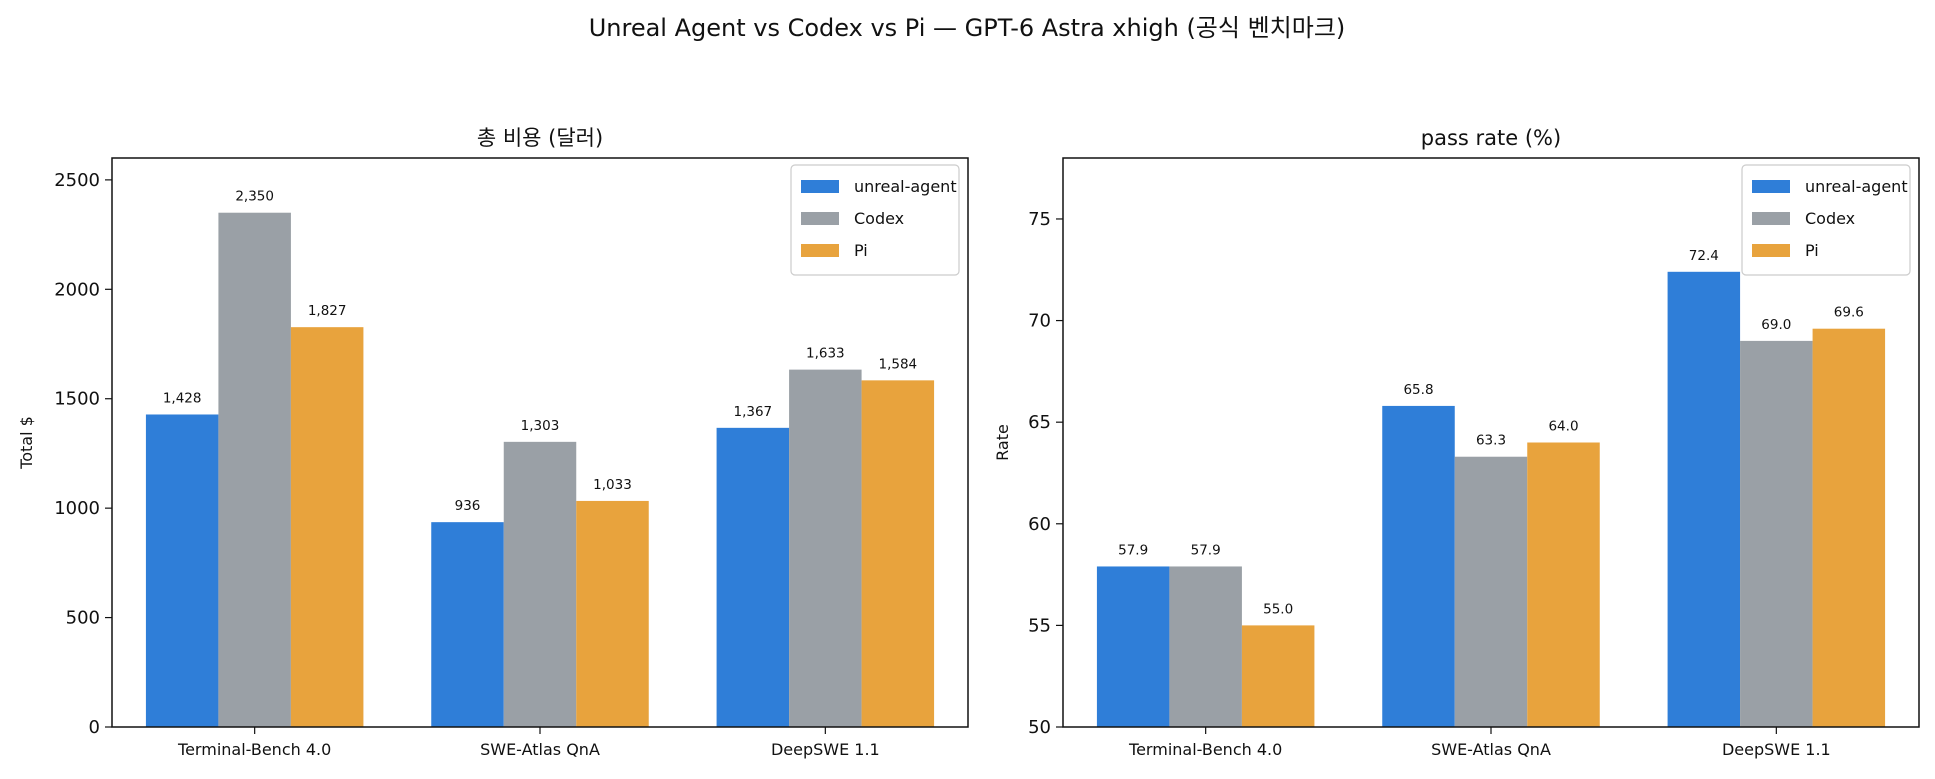 The width and height of the screenshot is (1935, 779). I want to click on data-label: 1,827, so click(327, 311).